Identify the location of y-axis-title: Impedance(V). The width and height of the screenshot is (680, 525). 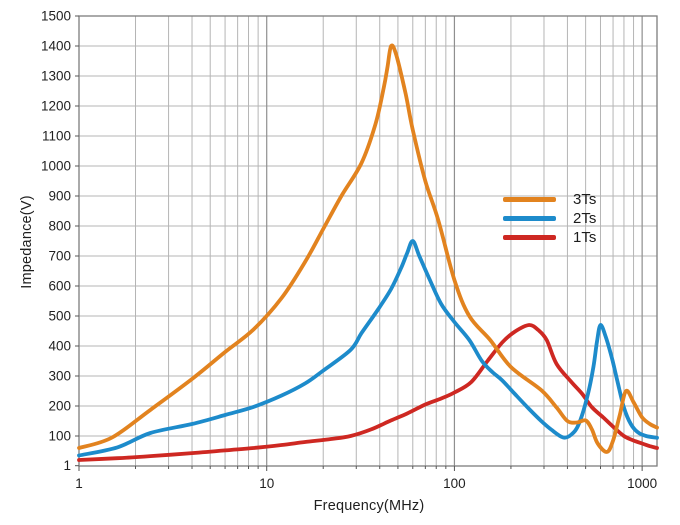
(27, 242).